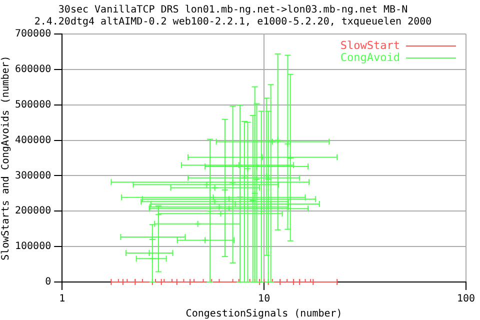  What do you see at coordinates (33, 70) in the screenshot?
I see `y-tick-label: 600000` at bounding box center [33, 70].